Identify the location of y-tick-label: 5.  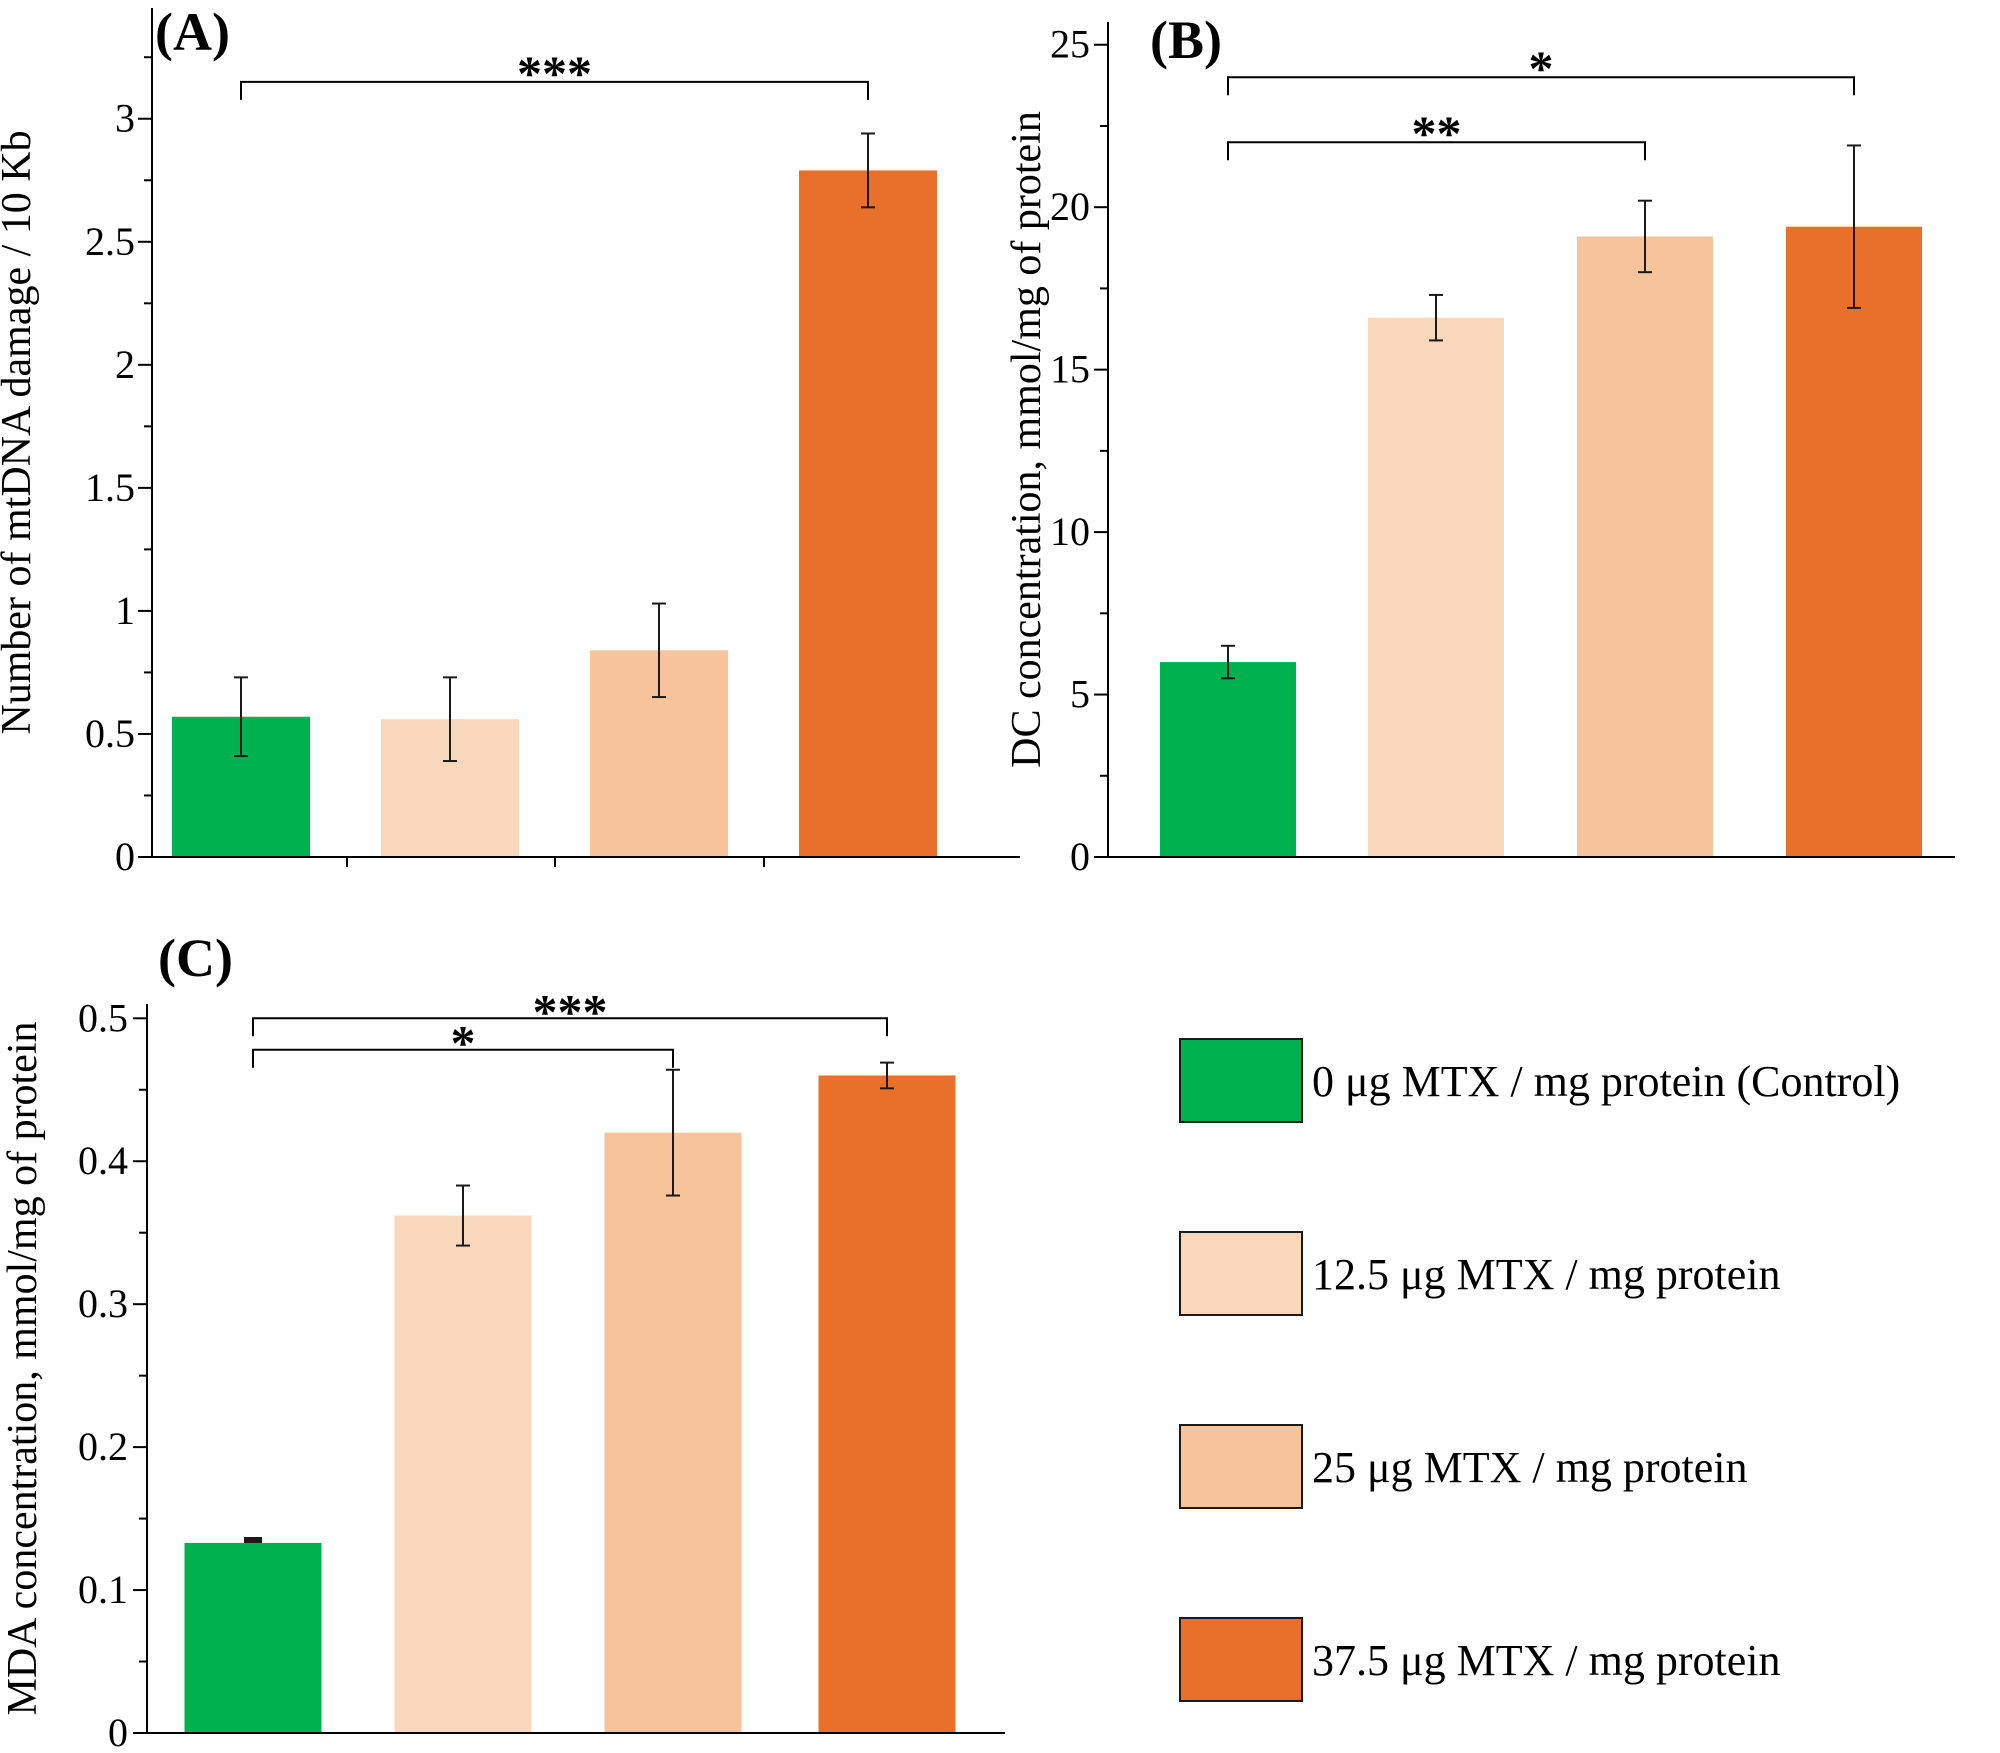
(1080, 694).